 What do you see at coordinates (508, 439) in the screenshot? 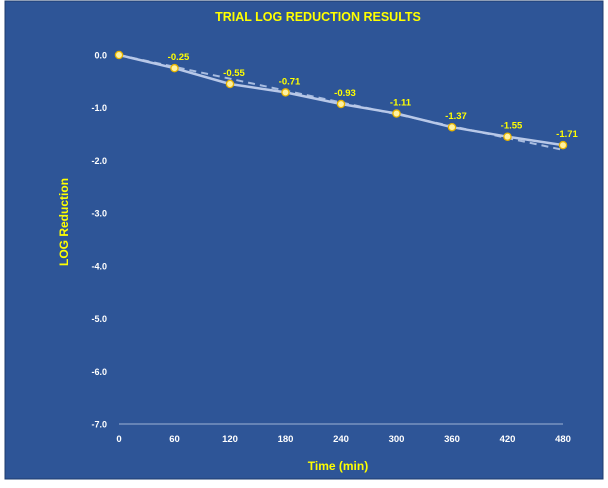
I see `x-tick-label: 420` at bounding box center [508, 439].